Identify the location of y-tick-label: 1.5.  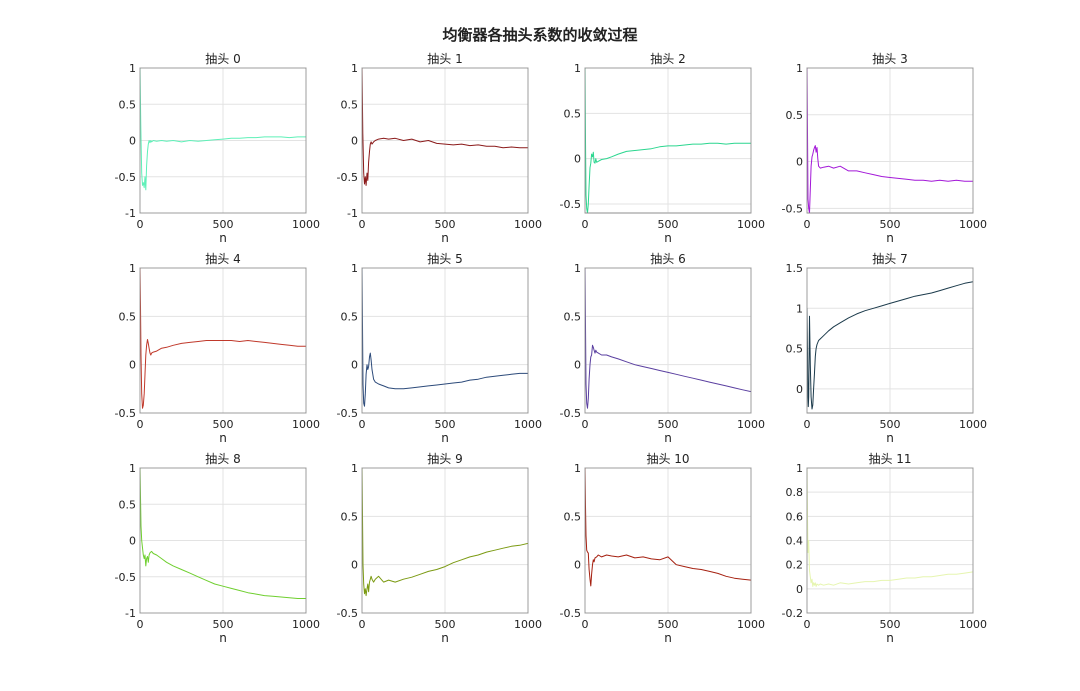
(795, 268).